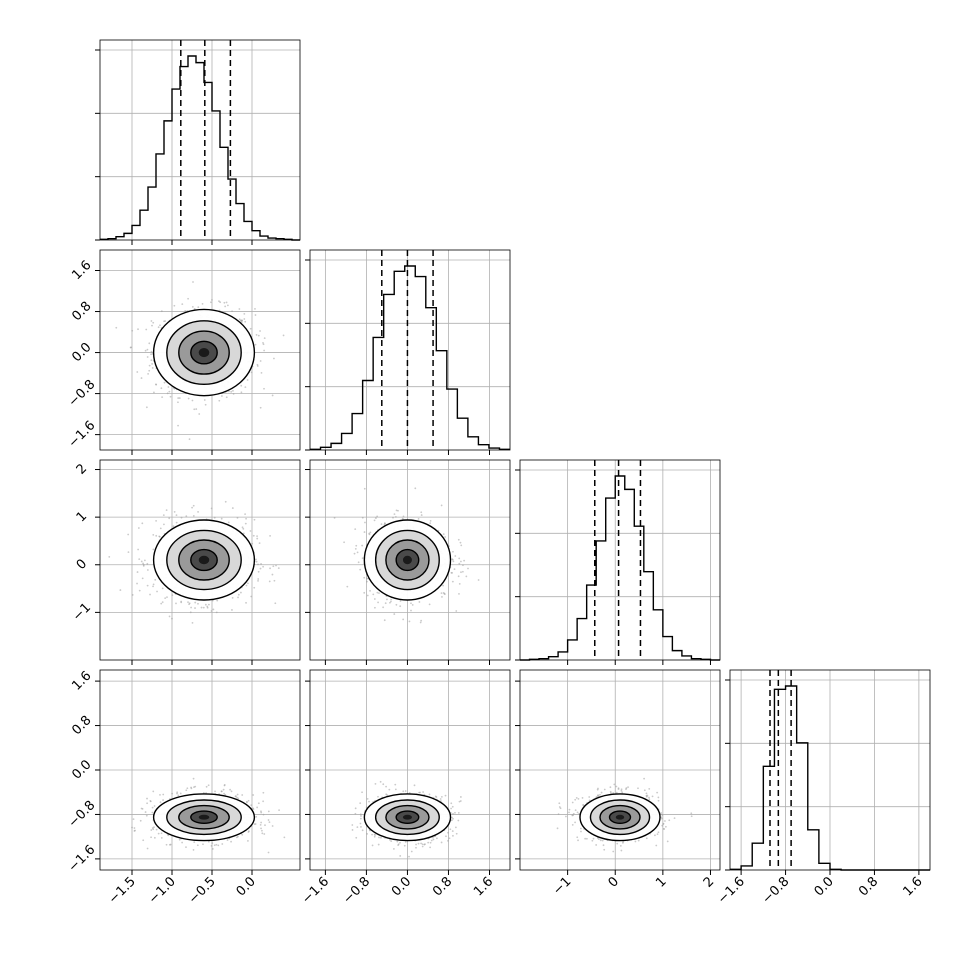  Describe the element at coordinates (912, 886) in the screenshot. I see `x-tick-label: 1.6` at that location.